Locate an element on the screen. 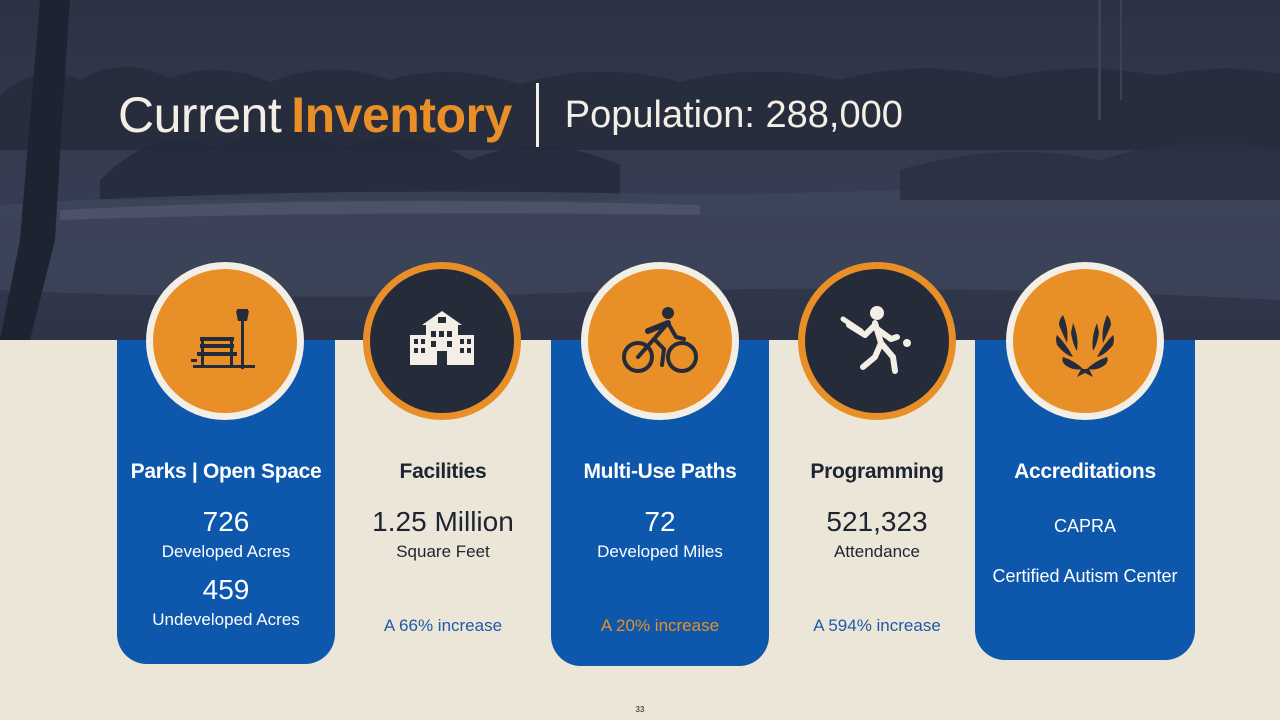  card-heading: Multi-Use Paths is located at coordinates (660, 471).